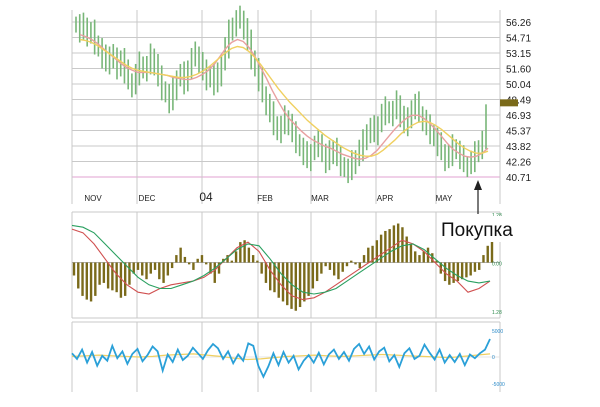 The height and width of the screenshot is (407, 600). What do you see at coordinates (518, 147) in the screenshot?
I see `price-y-tick-label: 43.82` at bounding box center [518, 147].